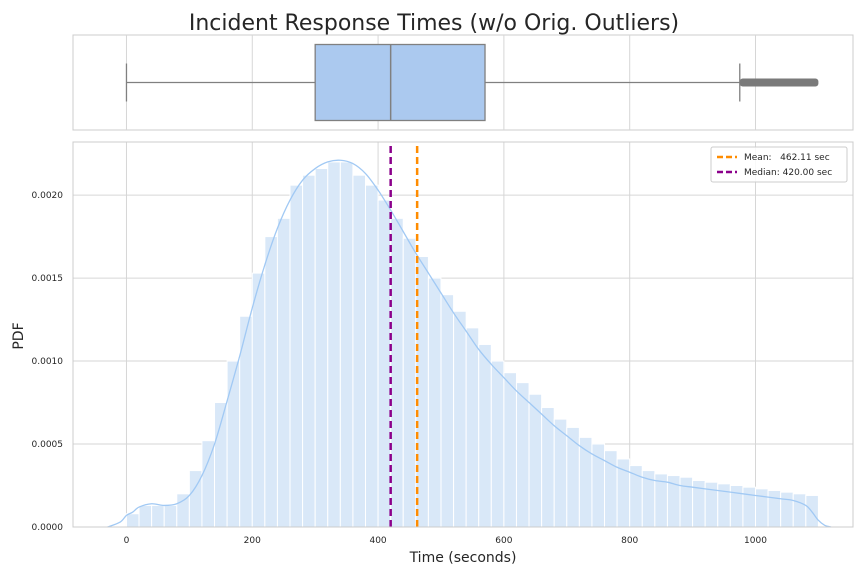 The height and width of the screenshot is (576, 864). Describe the element at coordinates (787, 158) in the screenshot. I see `legend-label: Mean: 462.11 sec` at that location.